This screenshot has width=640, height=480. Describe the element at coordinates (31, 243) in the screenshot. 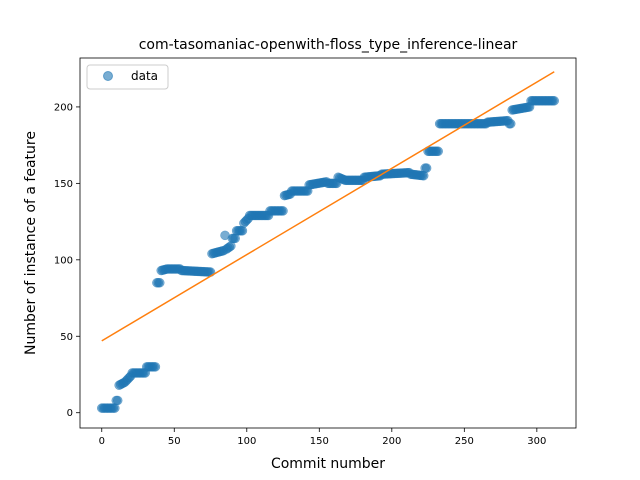

I see `y-axis-label: Number of instance of a feature` at that location.